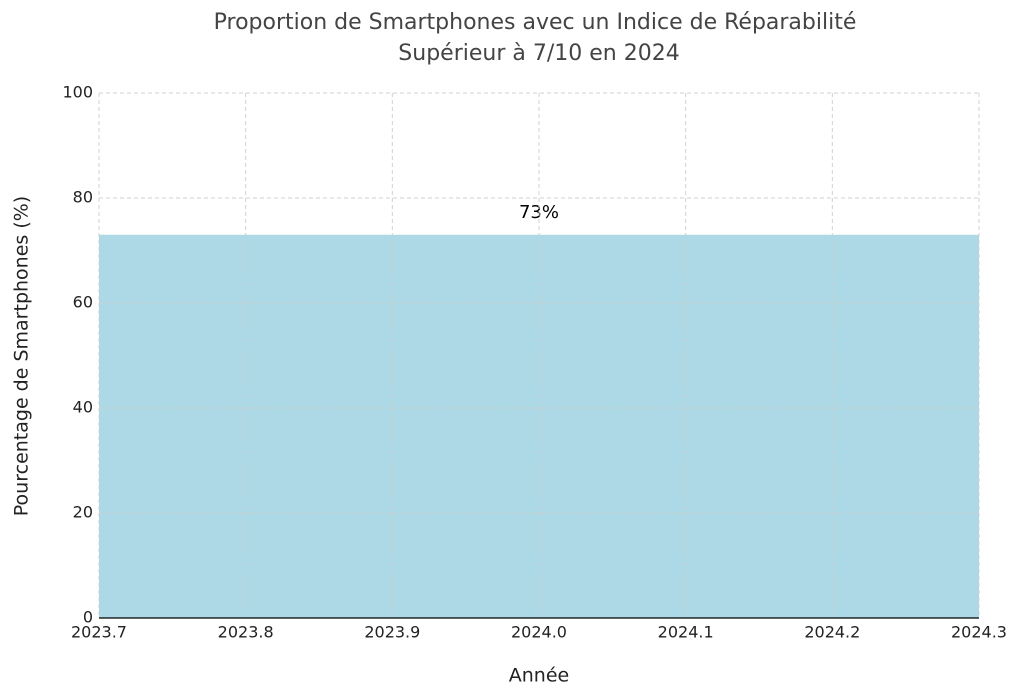  I want to click on y-axis-label: Pourcentage de Smartphones (%), so click(22, 356).